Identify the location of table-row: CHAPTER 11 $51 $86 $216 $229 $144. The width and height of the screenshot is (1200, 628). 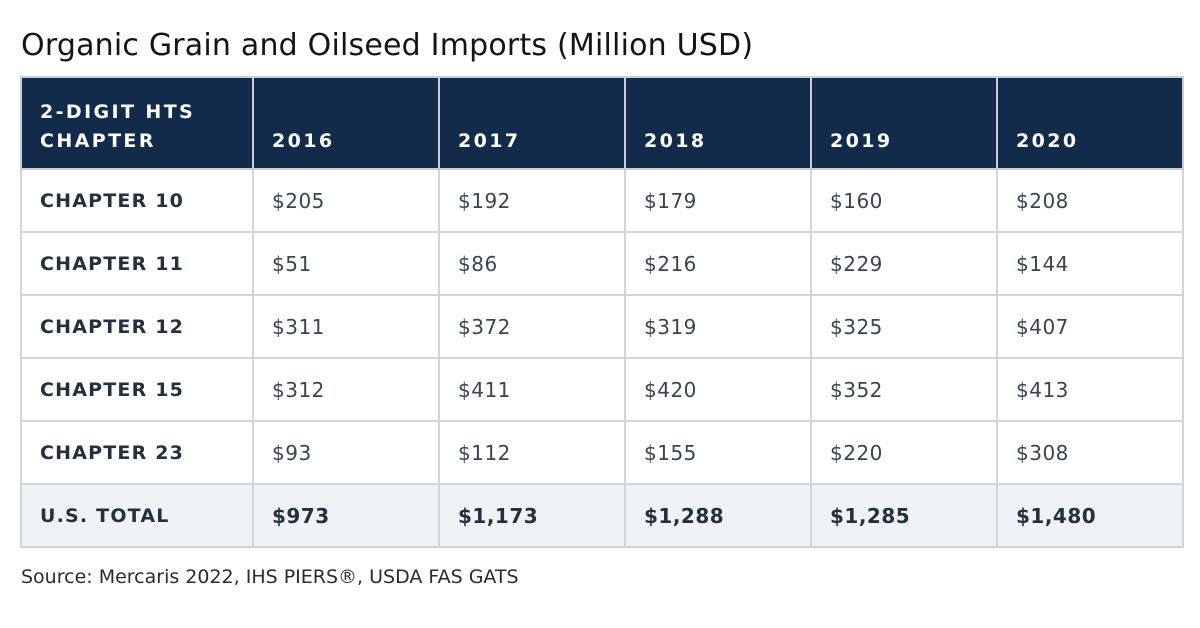
(602, 263).